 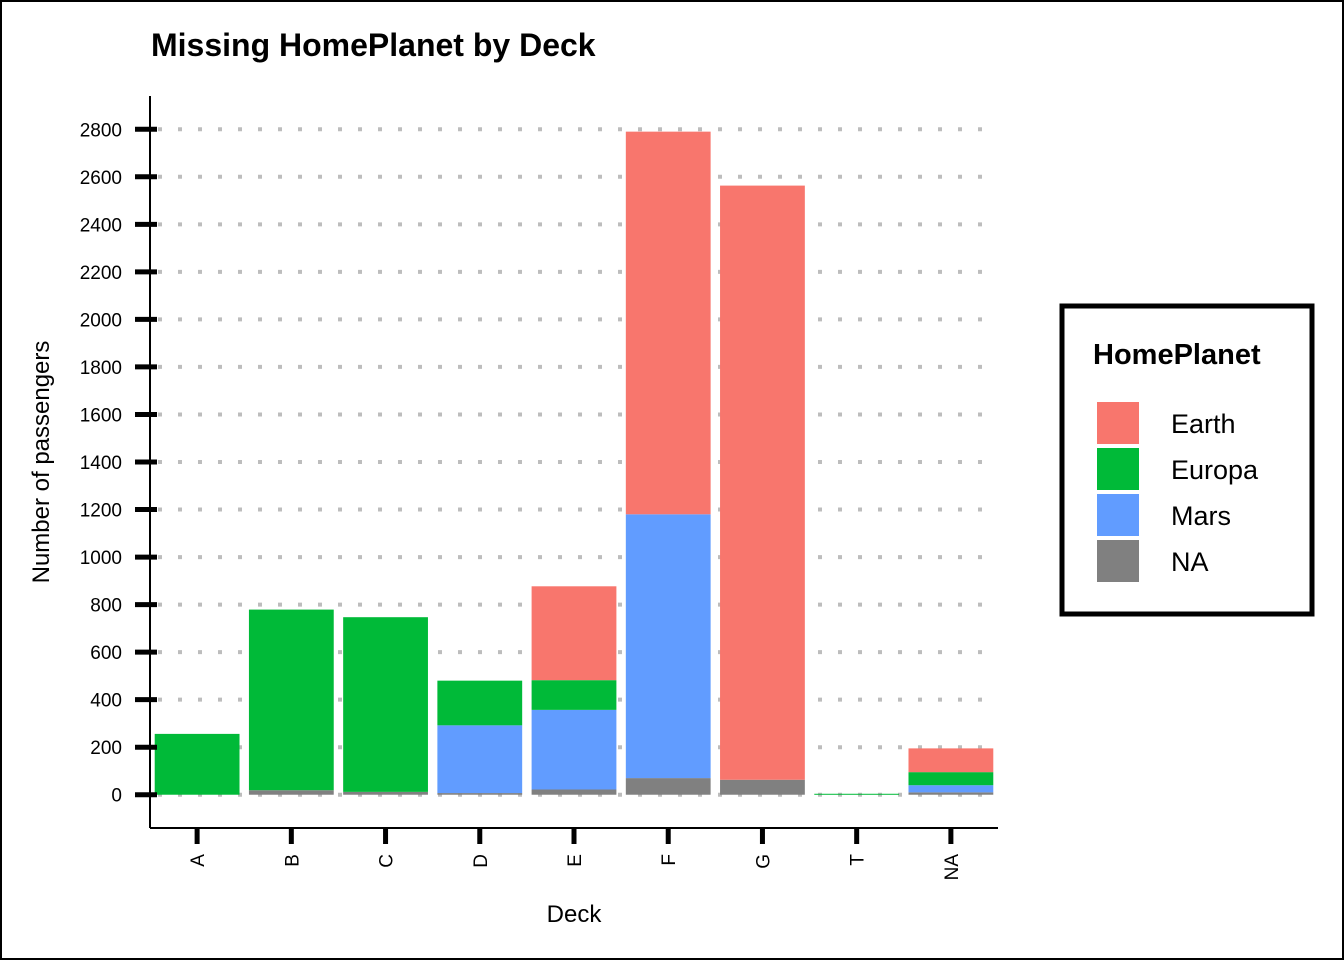 I want to click on bar-b-europa, so click(x=291, y=700).